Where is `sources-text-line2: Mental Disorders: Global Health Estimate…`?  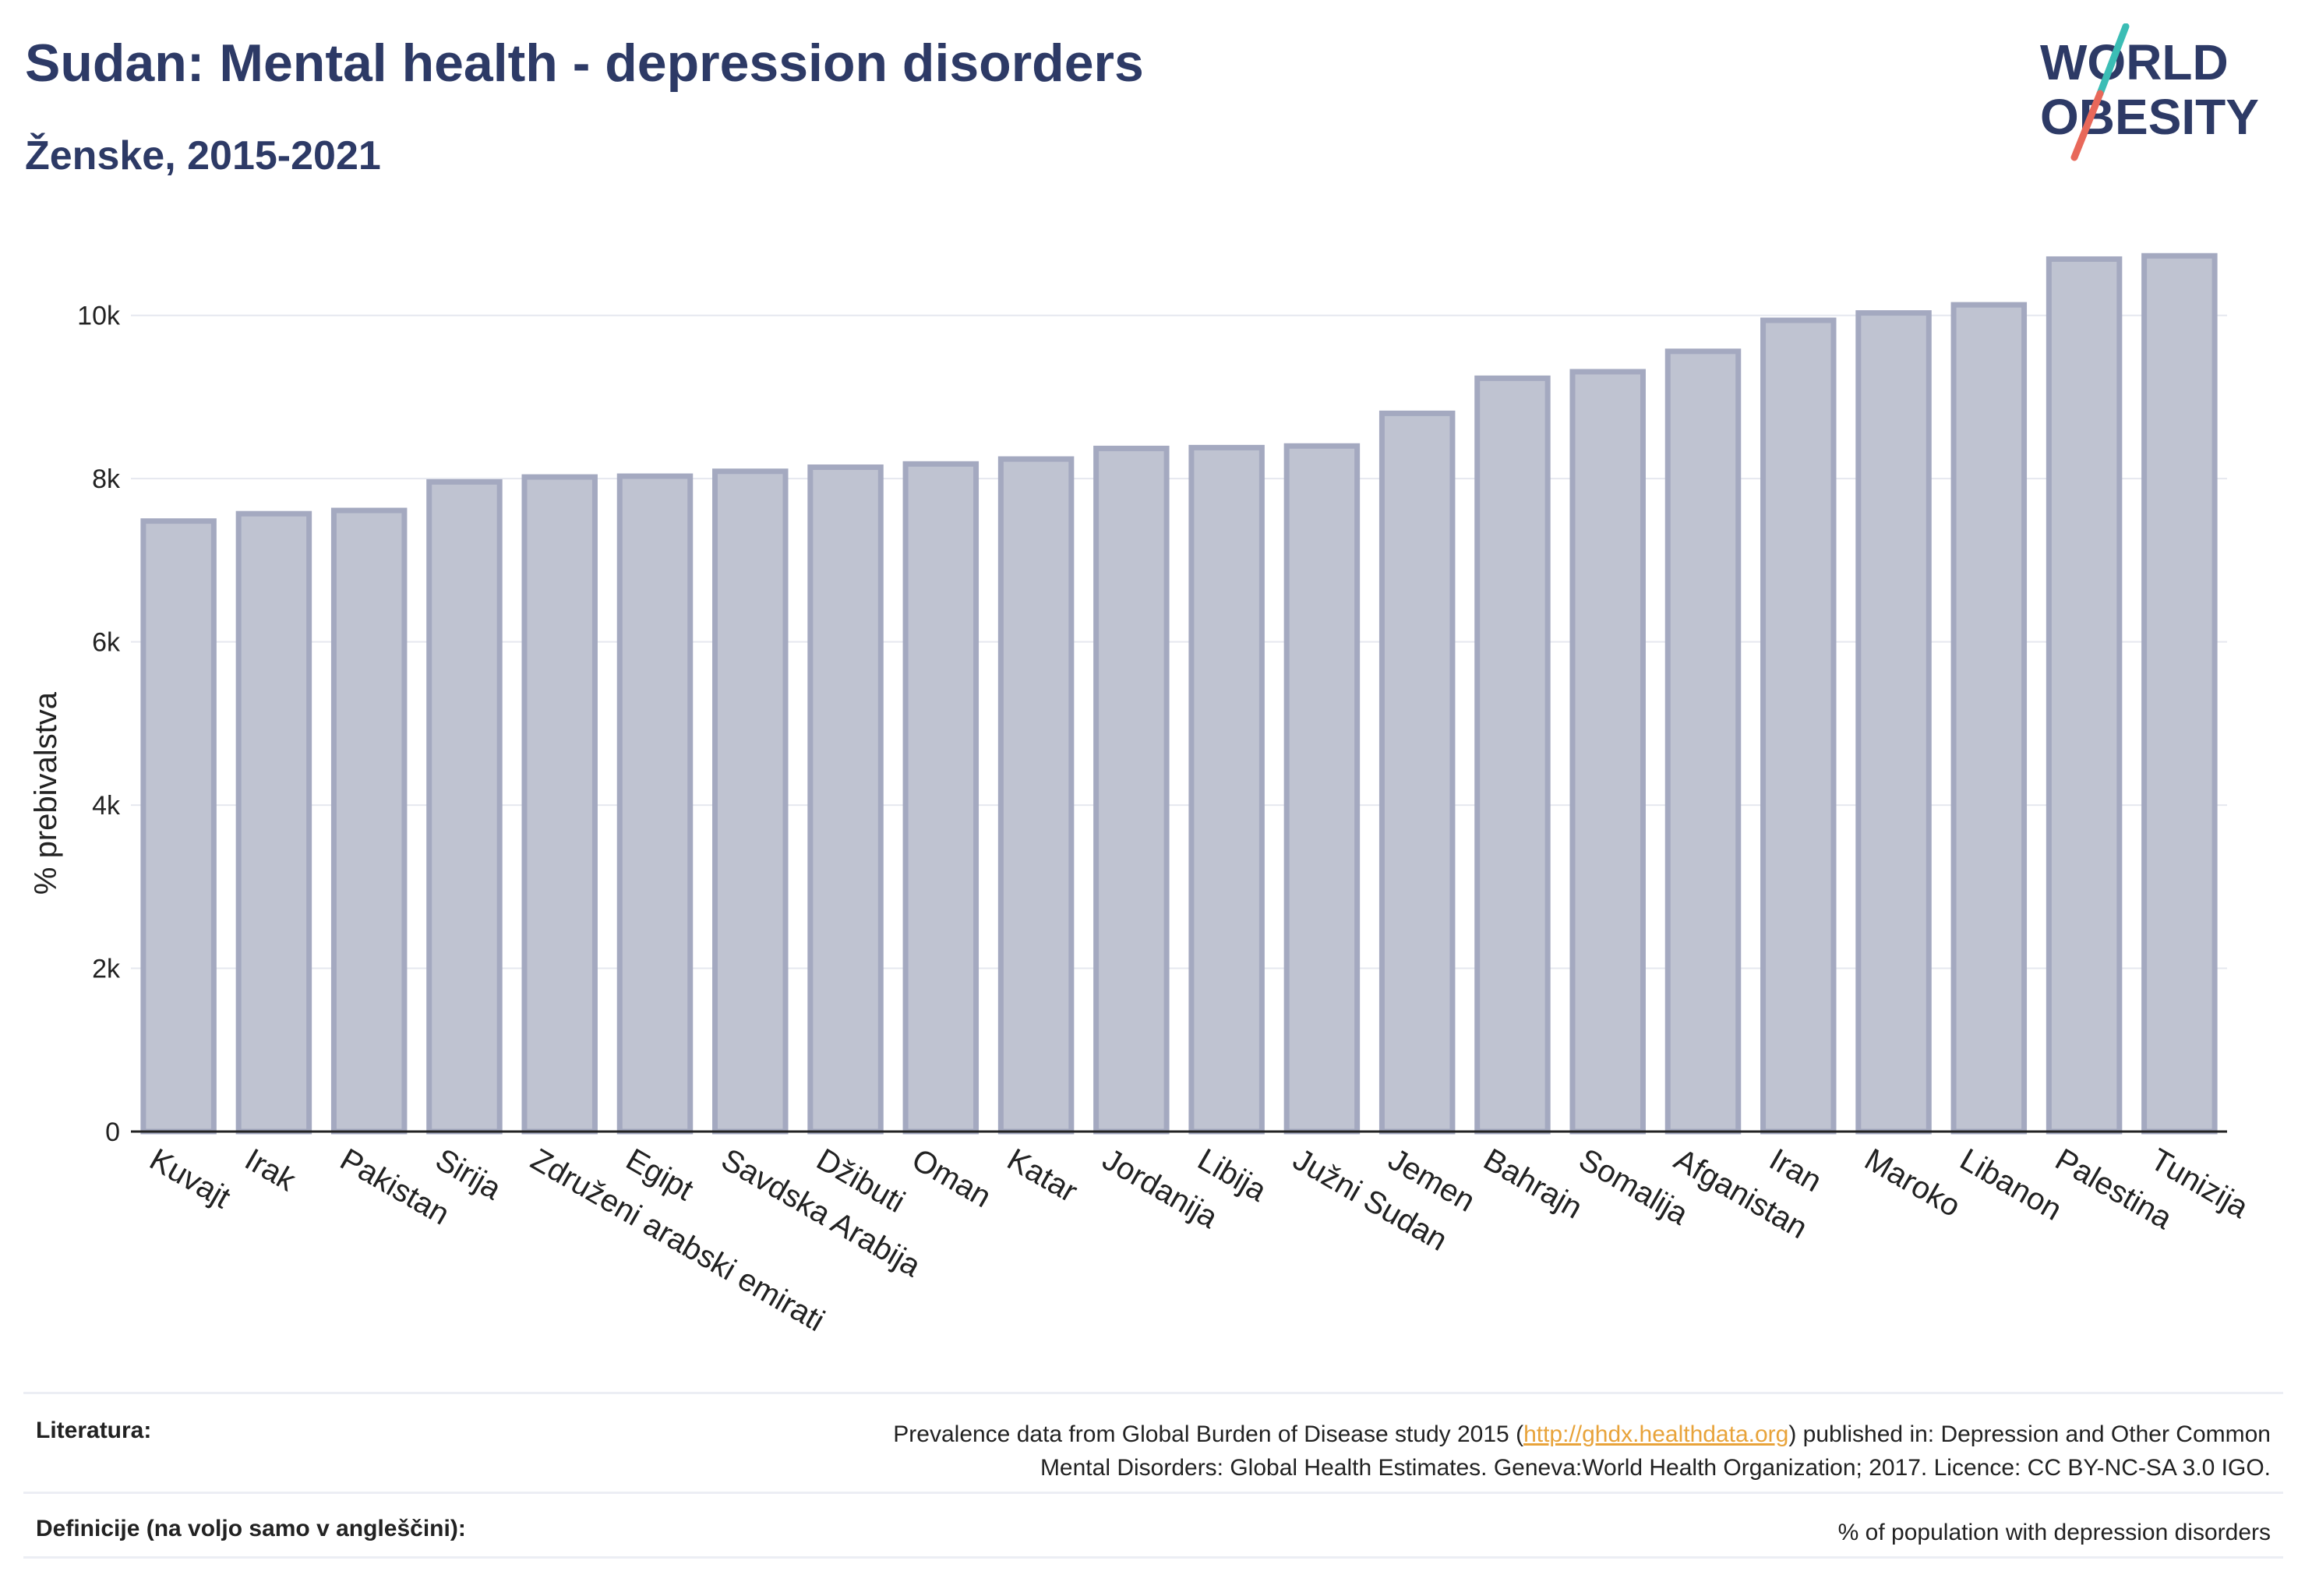 sources-text-line2: Mental Disorders: Global Health Estimate… is located at coordinates (1656, 1468).